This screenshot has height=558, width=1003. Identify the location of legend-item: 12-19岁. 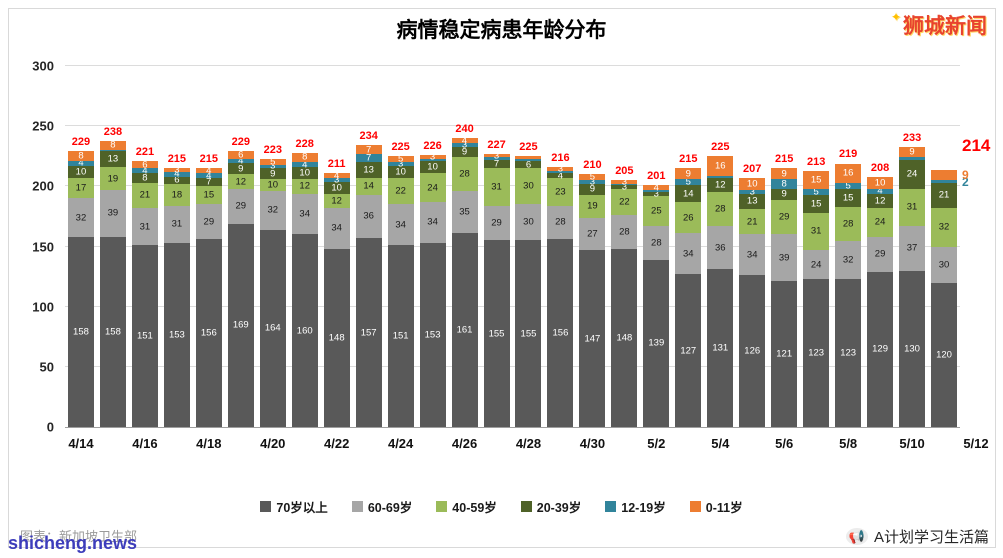
(635, 506).